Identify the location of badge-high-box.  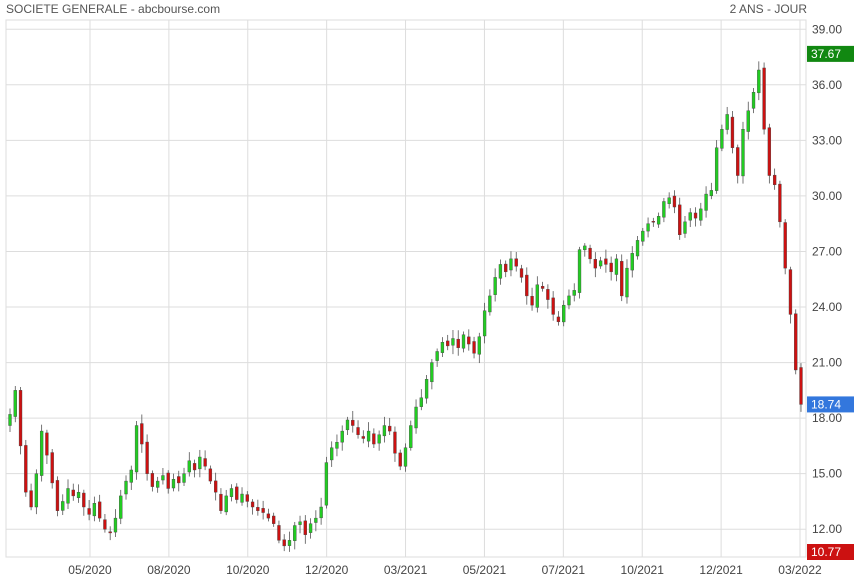
(830, 53).